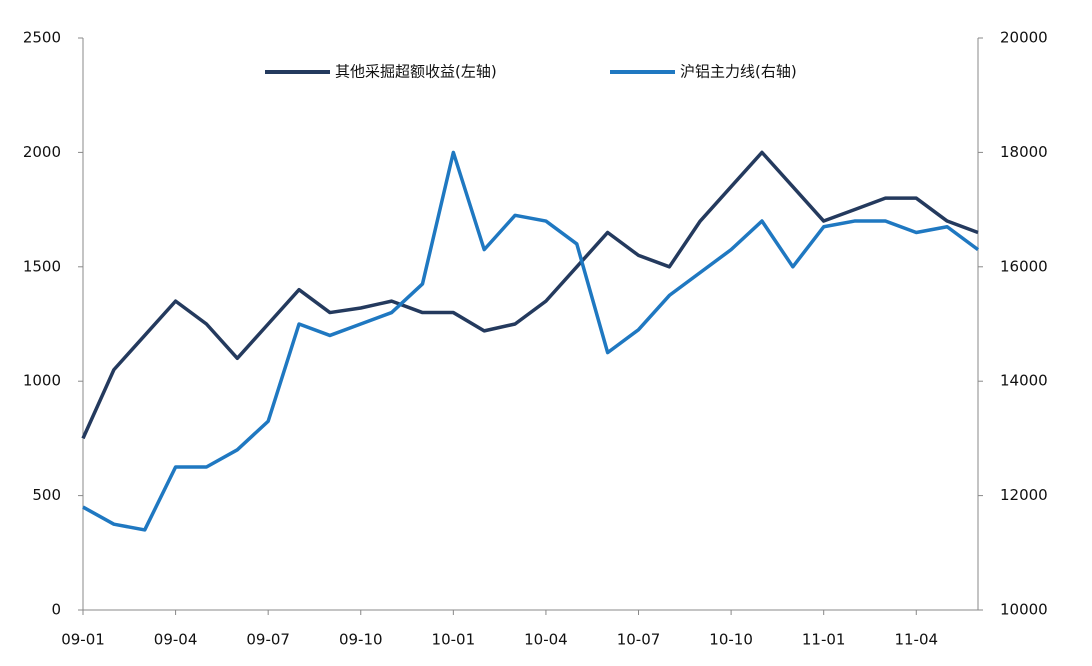  Describe the element at coordinates (361, 640) in the screenshot. I see `x-tick-label: 09-10` at that location.